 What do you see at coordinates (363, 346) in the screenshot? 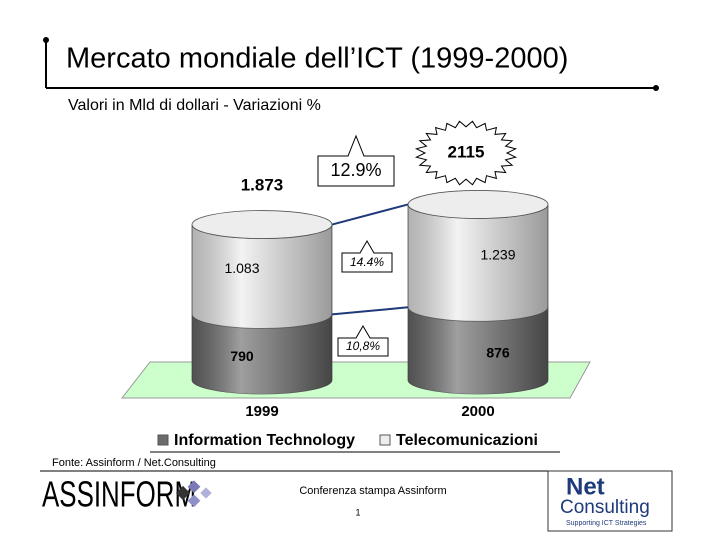
I see `growth-label: 10,8%` at bounding box center [363, 346].